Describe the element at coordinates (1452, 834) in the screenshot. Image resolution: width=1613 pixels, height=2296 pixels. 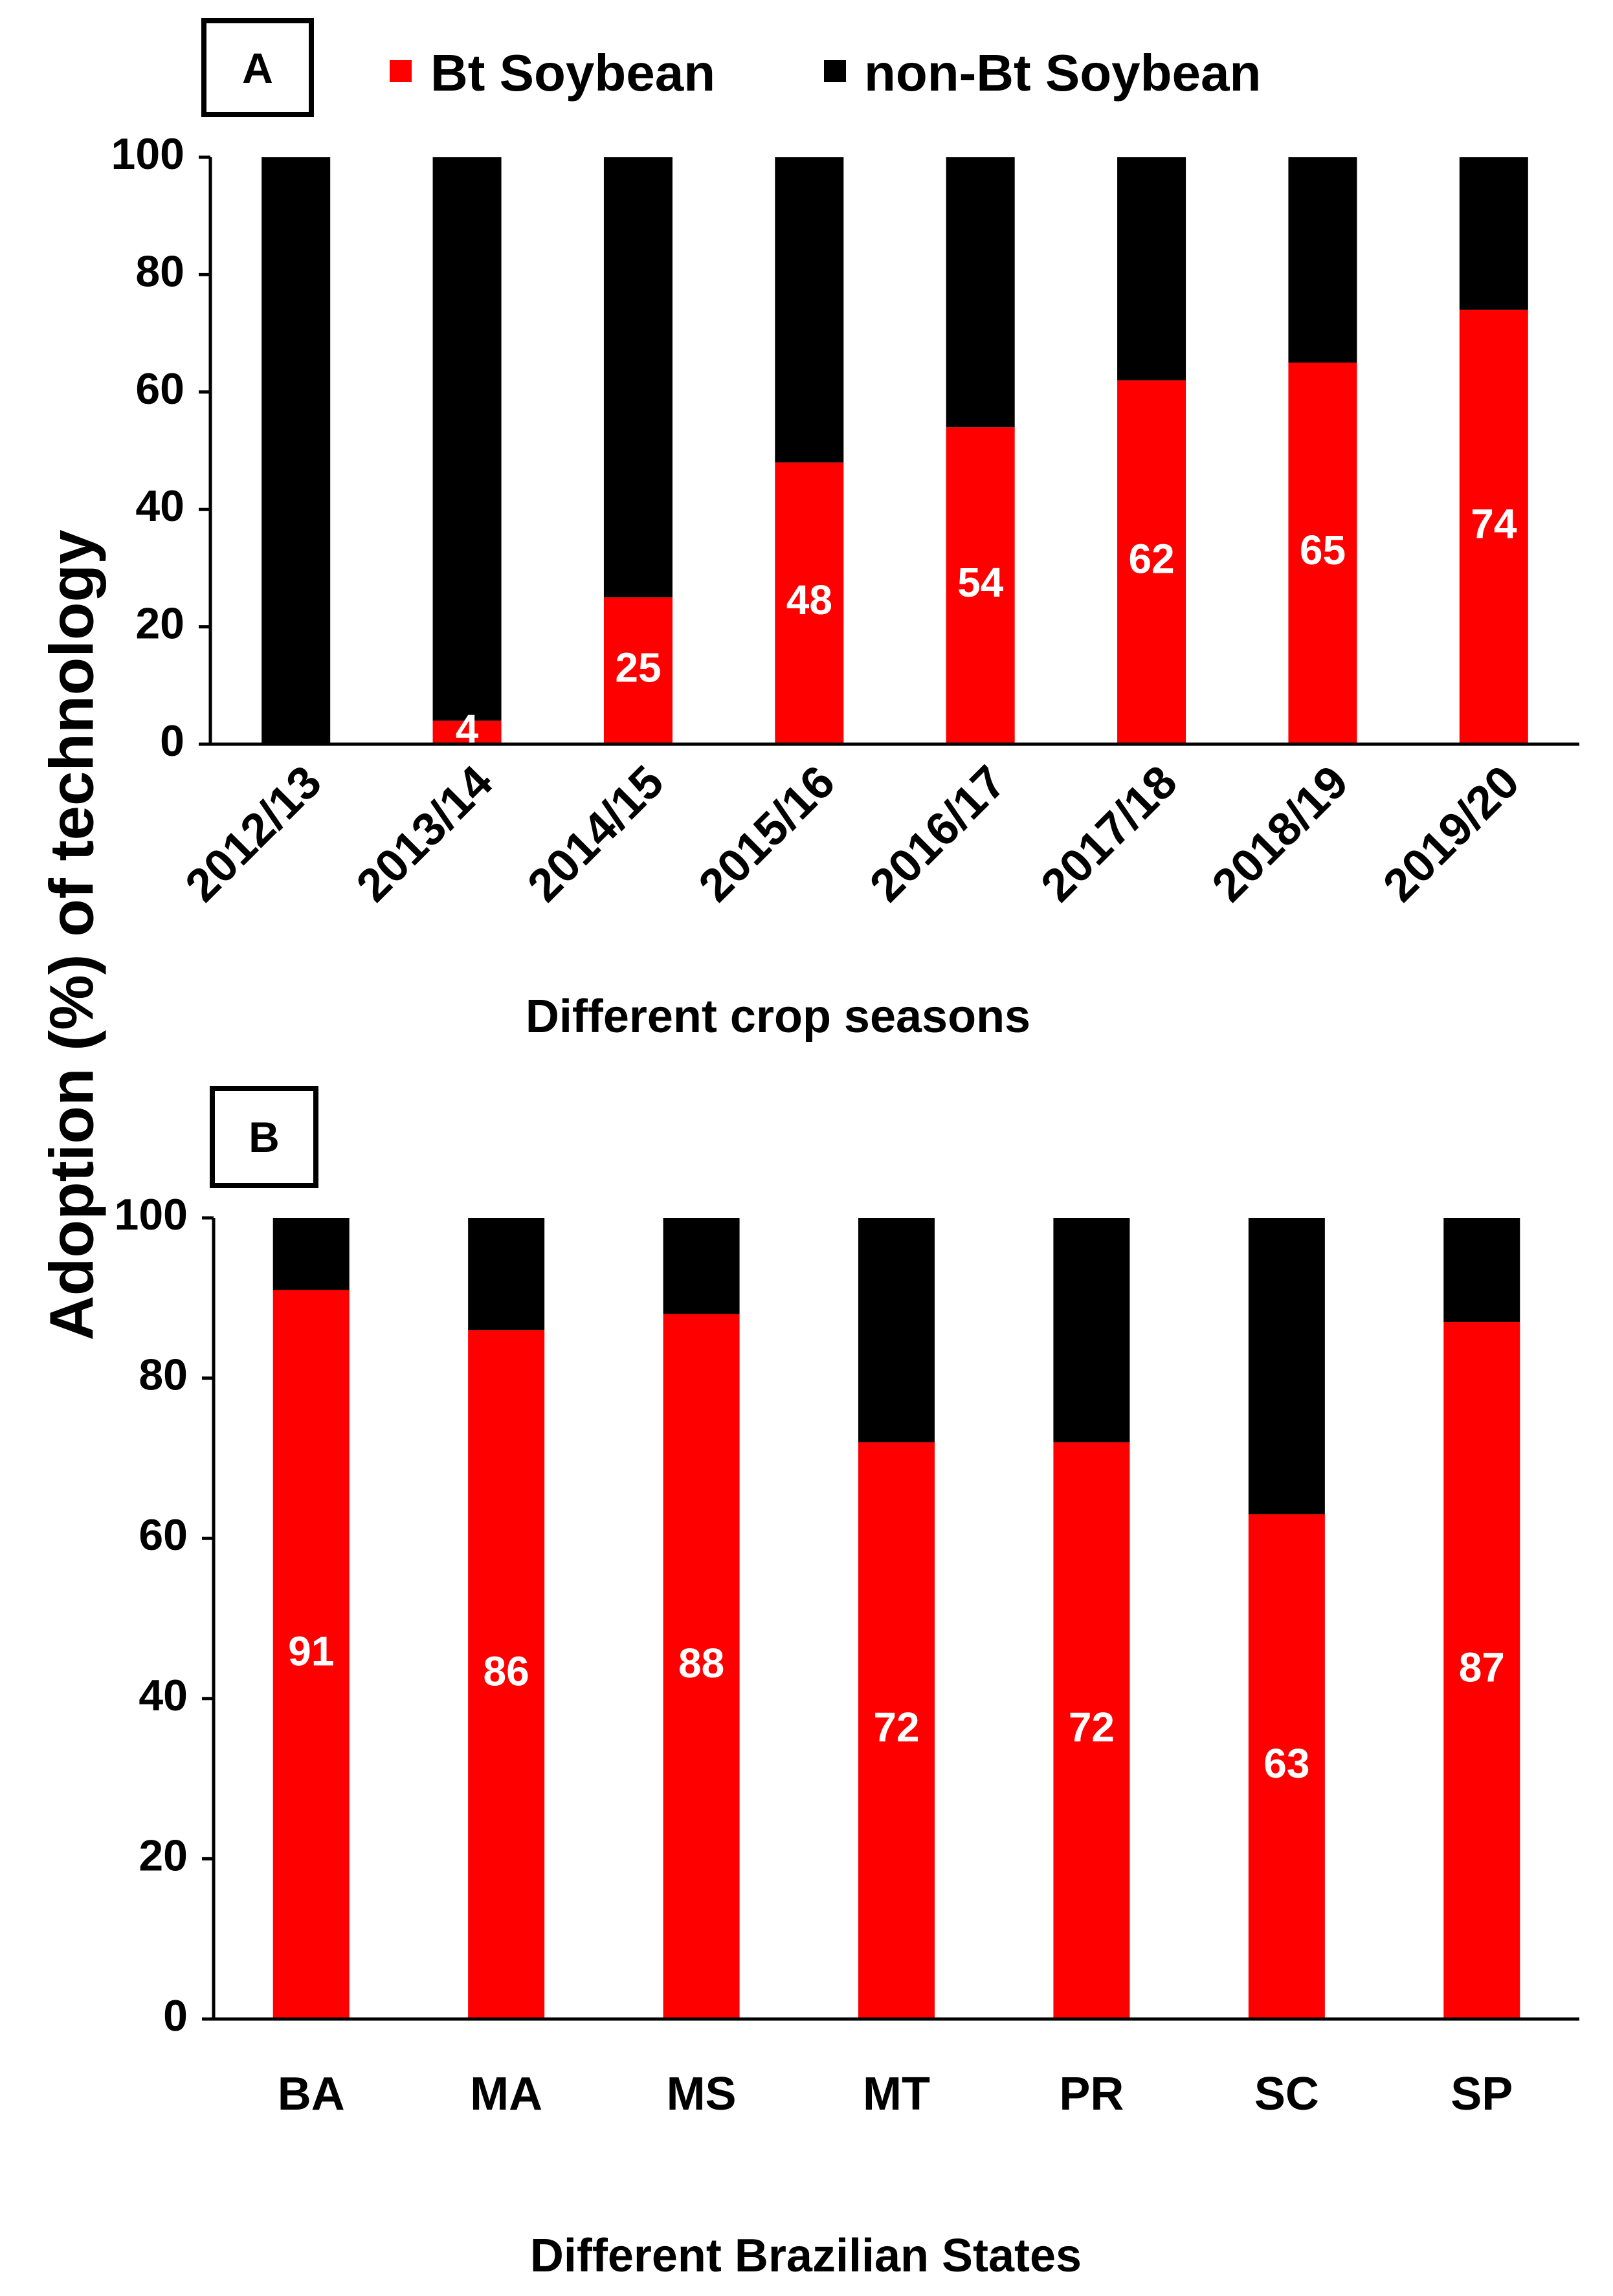
I see `chart-a-x-tick-label-7: 2019/20` at that location.